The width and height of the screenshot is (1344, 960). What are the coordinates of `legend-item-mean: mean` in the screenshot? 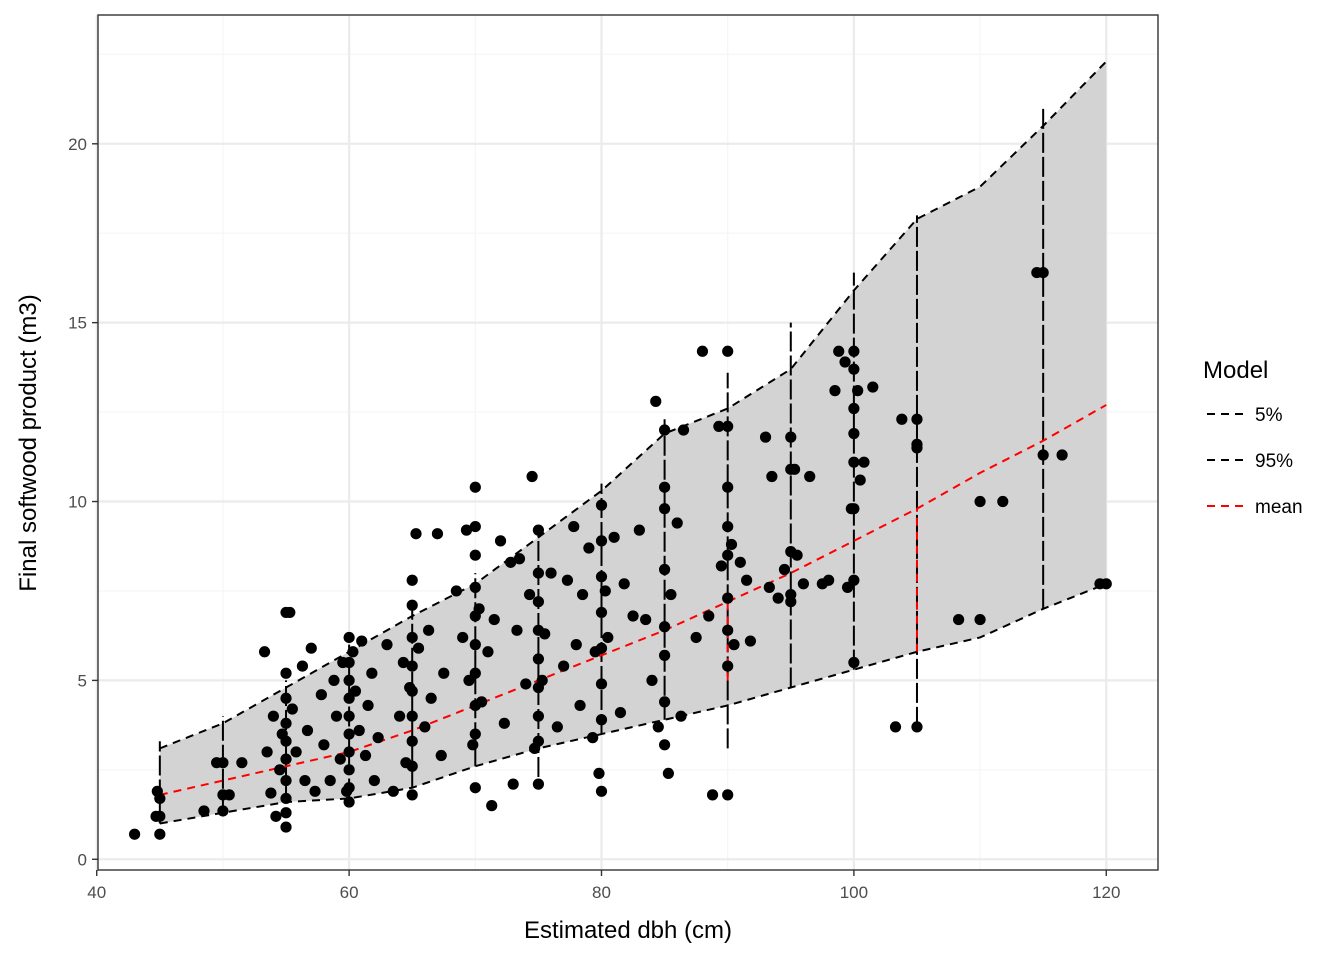 It's located at (1255, 507).